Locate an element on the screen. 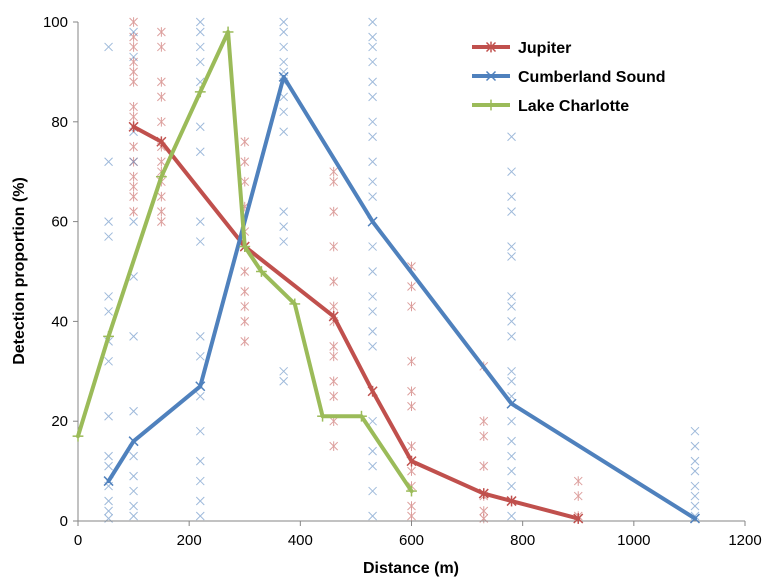 This screenshot has width=769, height=577. x-tick-label: 600 is located at coordinates (411, 540).